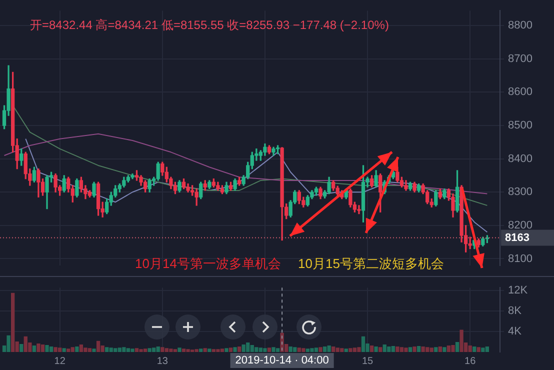  Describe the element at coordinates (520, 58) in the screenshot. I see `y-tick-label: 8700` at that location.